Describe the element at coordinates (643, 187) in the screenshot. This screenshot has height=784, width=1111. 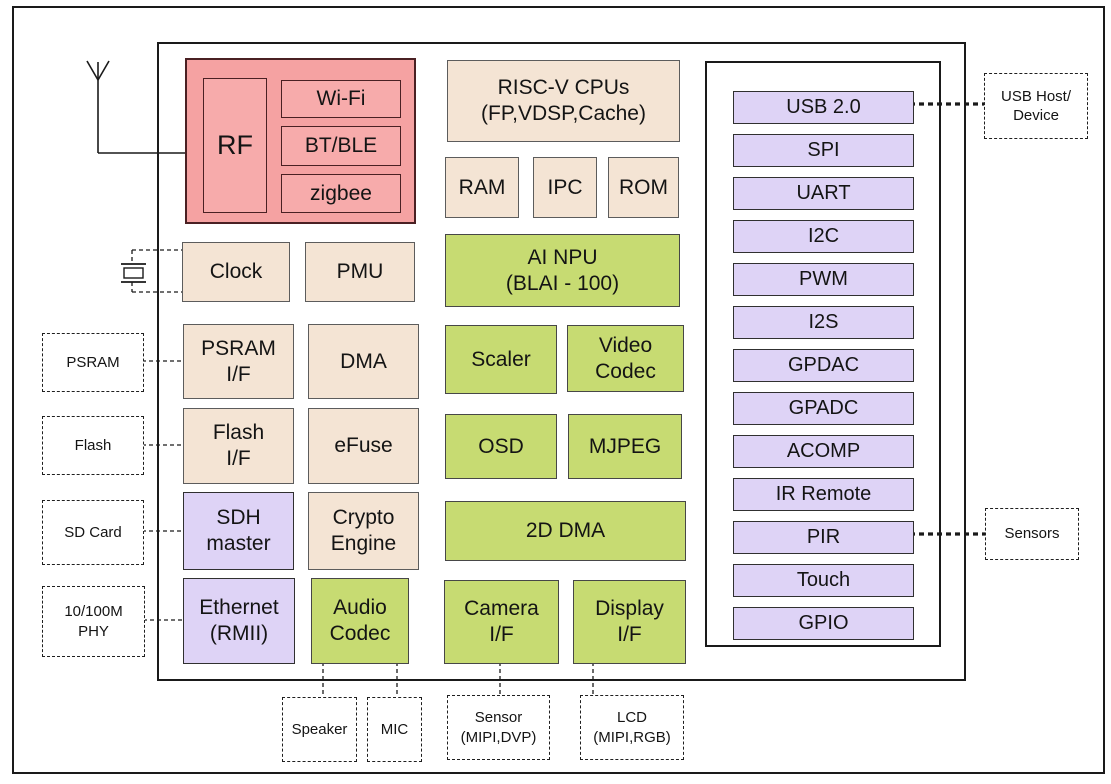
I see `block-rom: ROM` at that location.